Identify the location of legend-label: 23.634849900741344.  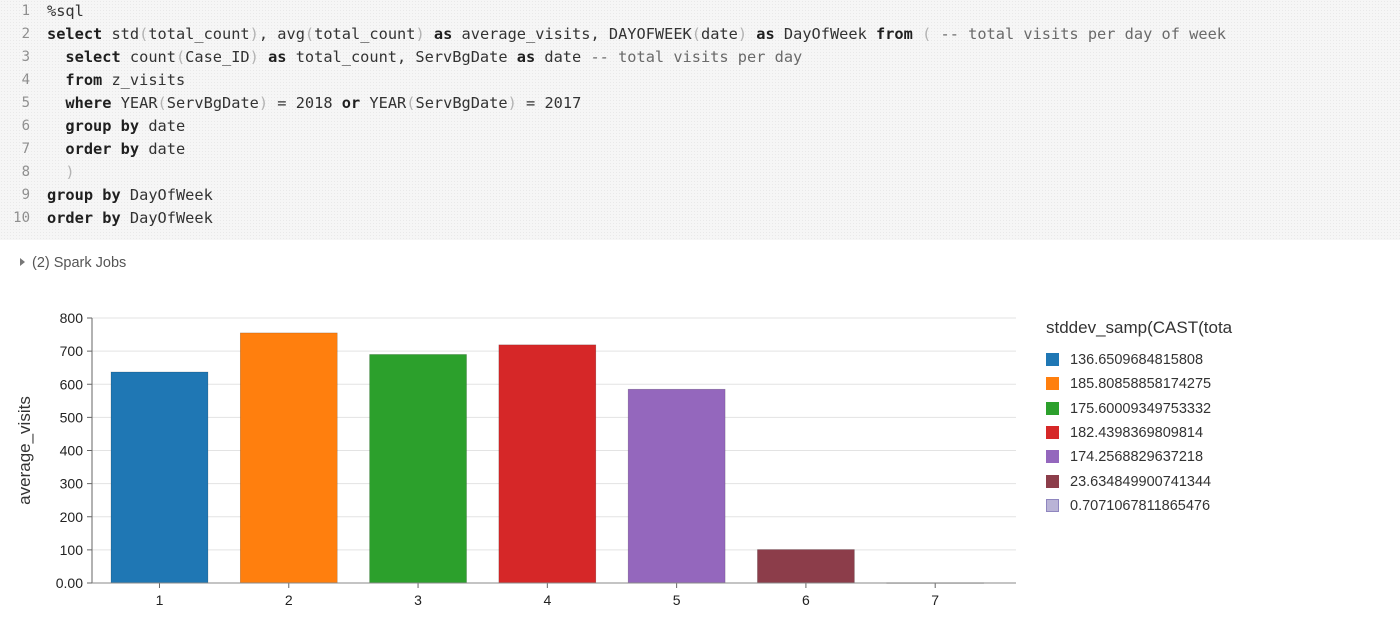
(1141, 481).